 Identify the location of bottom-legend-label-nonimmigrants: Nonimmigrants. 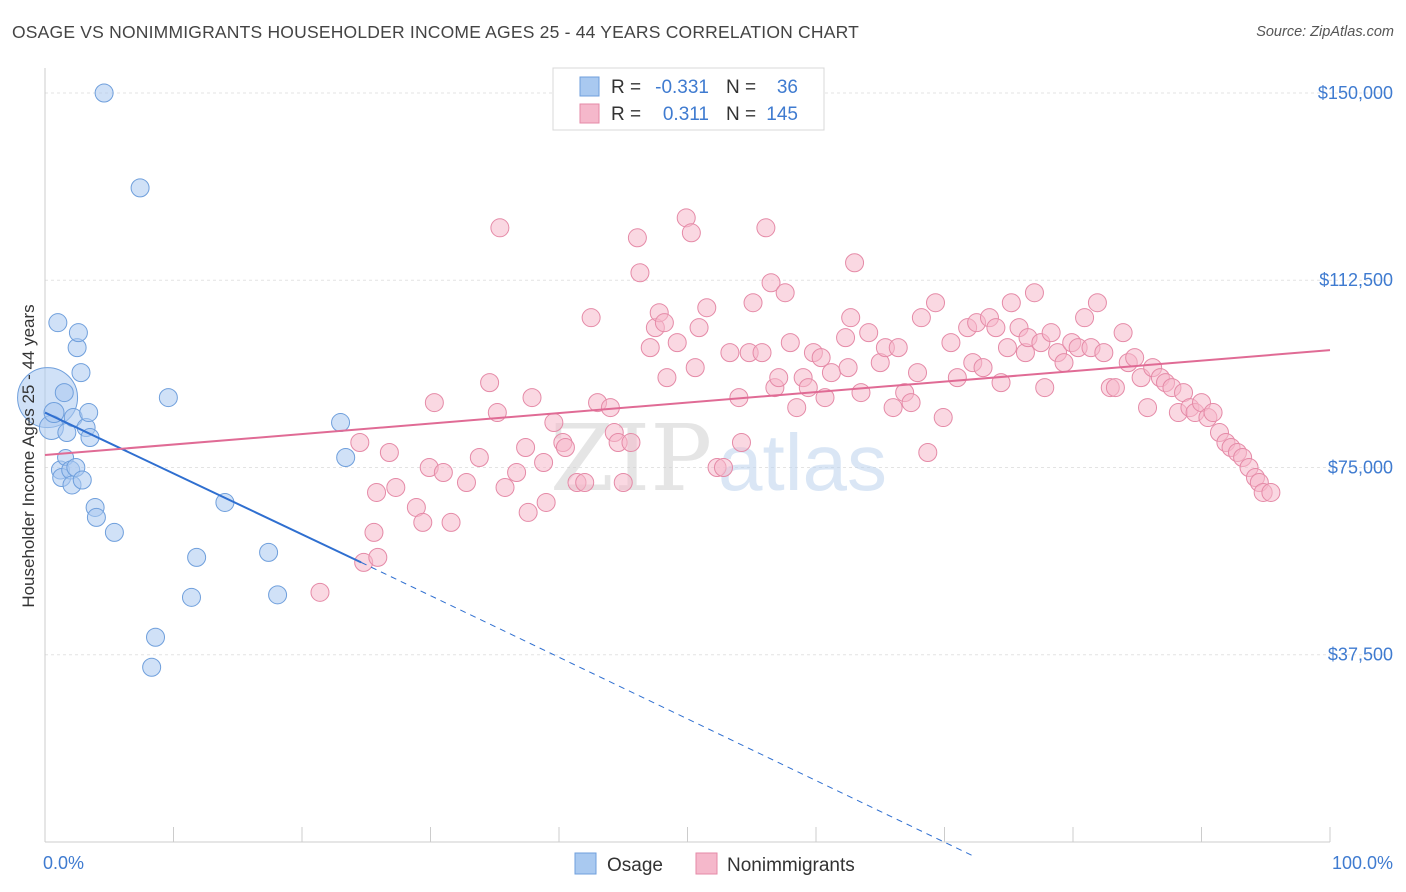
(791, 865).